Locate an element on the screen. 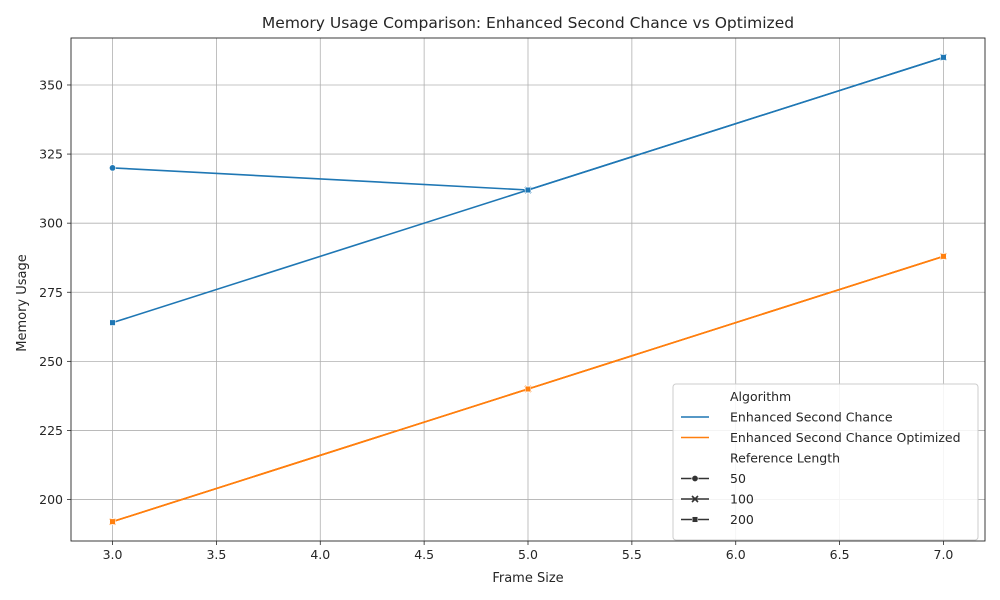  y-tick-label: 350 is located at coordinates (51, 84).